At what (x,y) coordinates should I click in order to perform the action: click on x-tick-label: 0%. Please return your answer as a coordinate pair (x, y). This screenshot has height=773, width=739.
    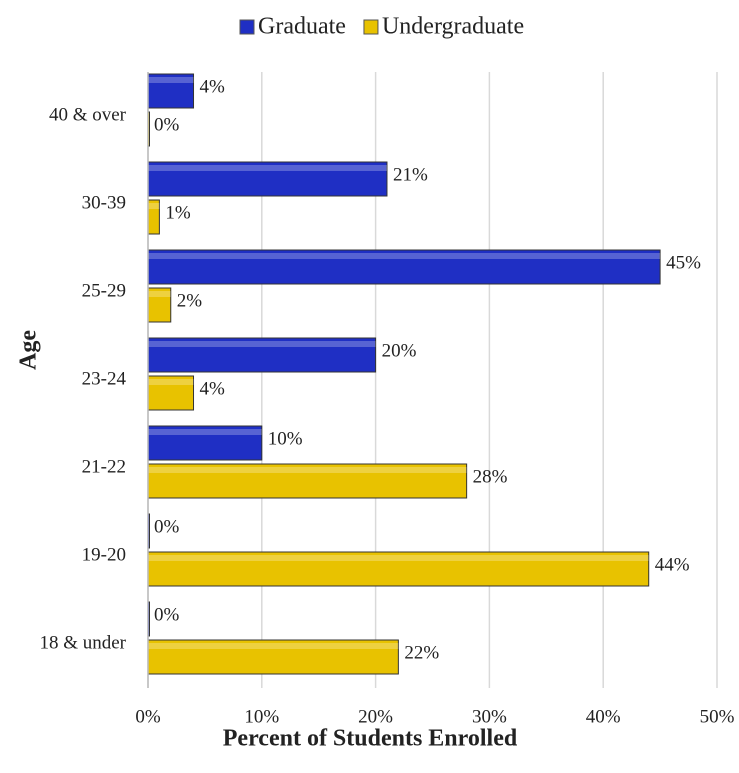
    Looking at the image, I should click on (148, 716).